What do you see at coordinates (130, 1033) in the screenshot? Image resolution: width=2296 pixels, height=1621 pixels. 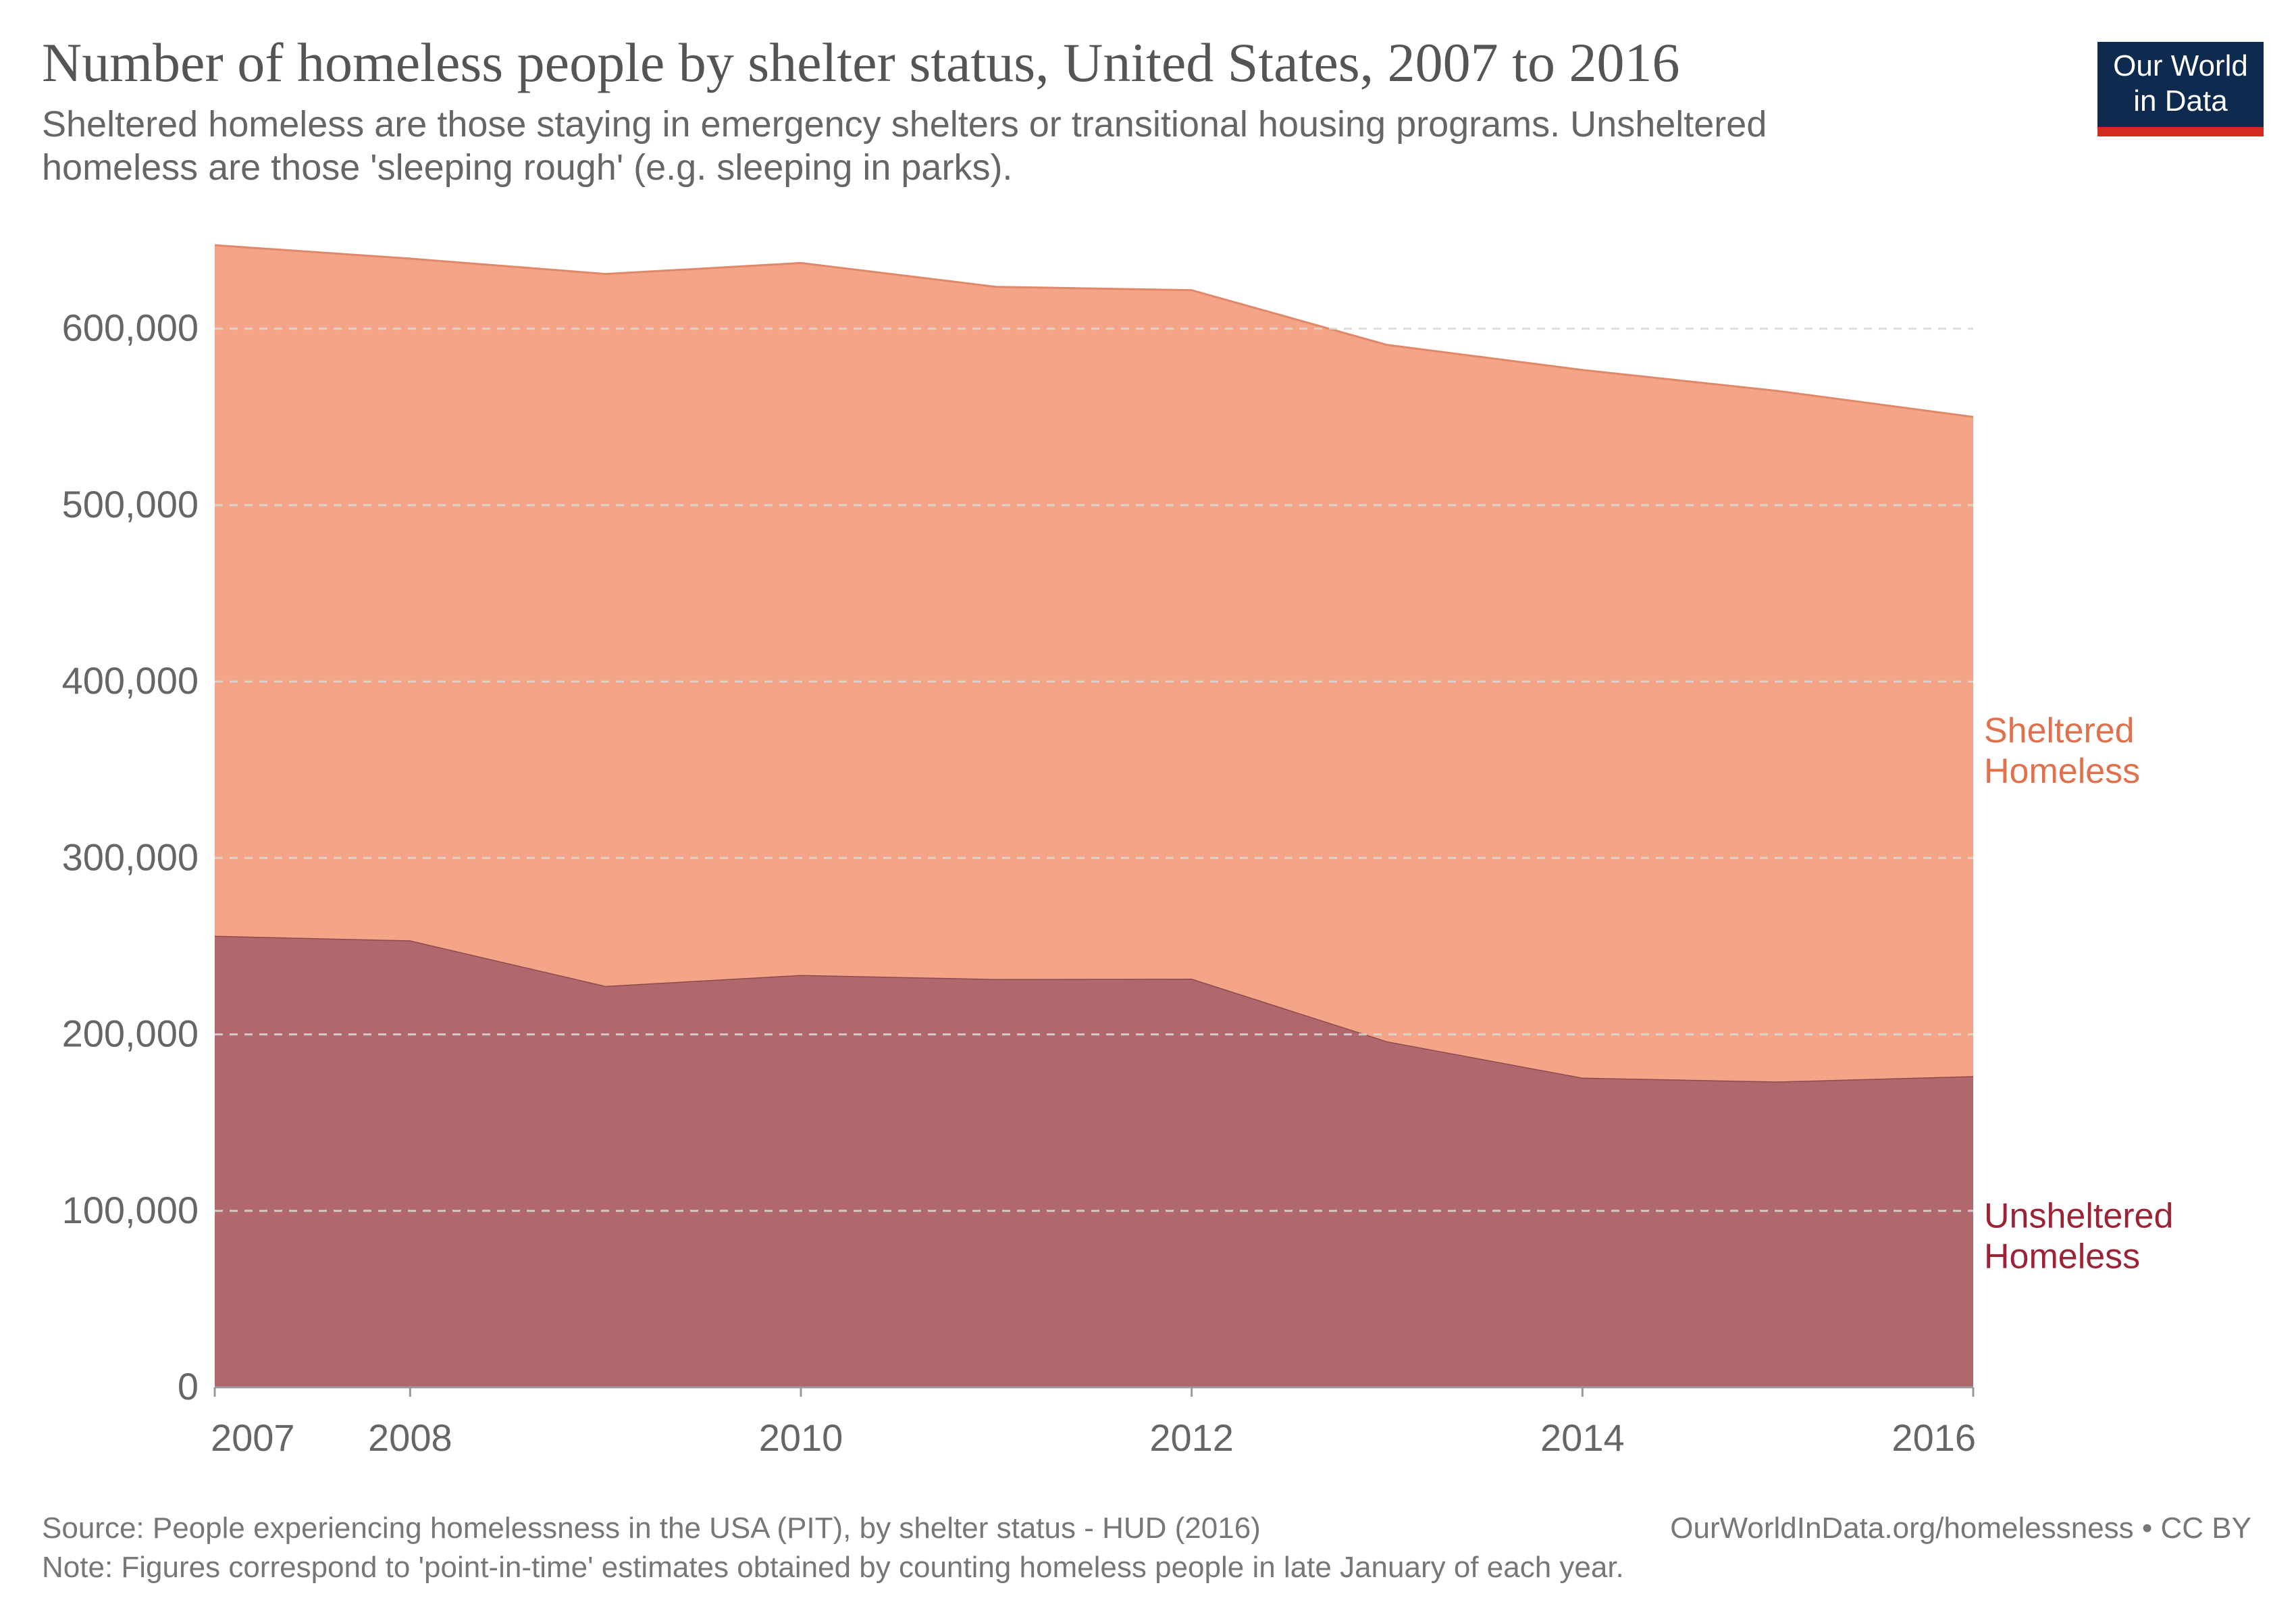 I see `y-tick-label: 200,000` at bounding box center [130, 1033].